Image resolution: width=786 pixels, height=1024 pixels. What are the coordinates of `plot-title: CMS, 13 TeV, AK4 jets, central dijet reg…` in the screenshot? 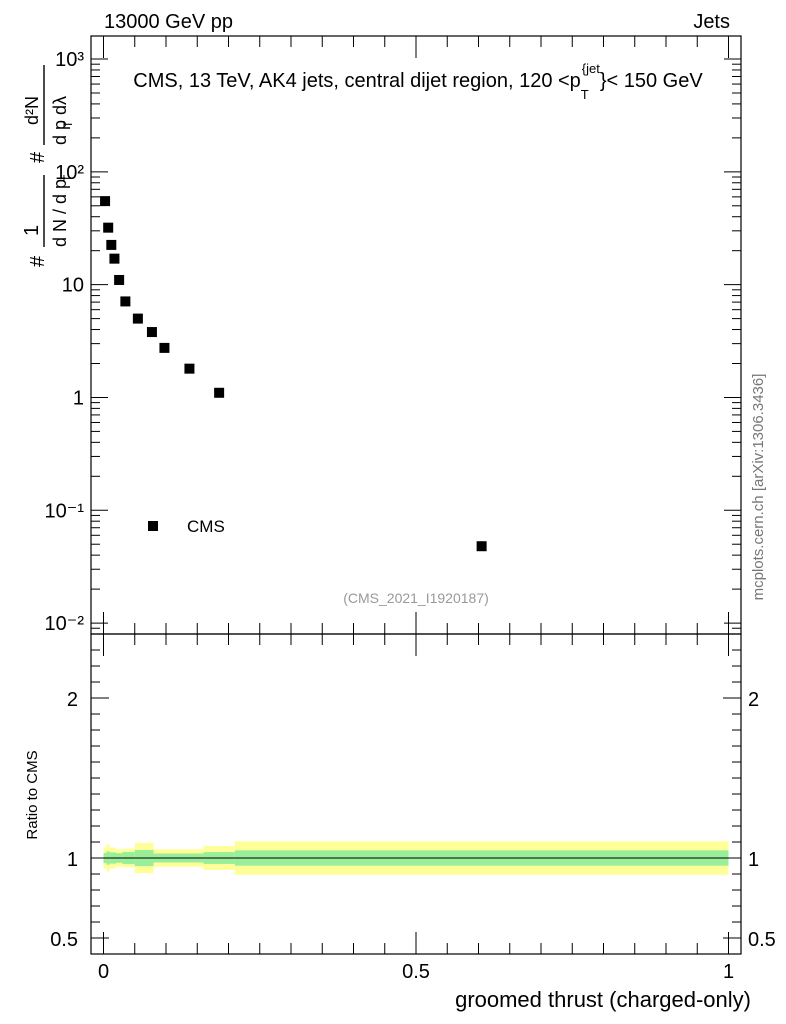 It's located at (418, 81).